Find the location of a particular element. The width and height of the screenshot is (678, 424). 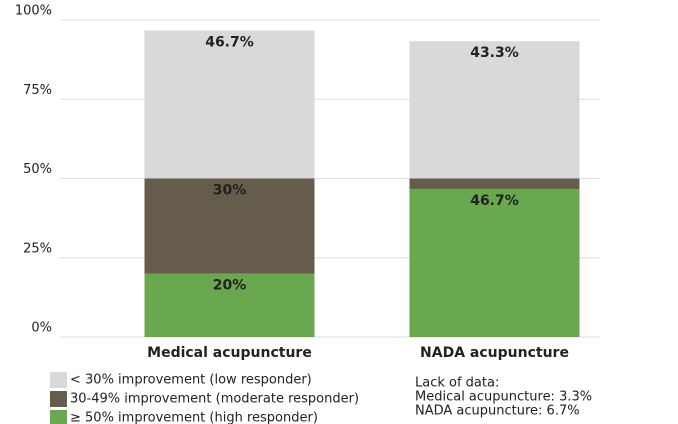

y-tick-label: 75% is located at coordinates (37, 90).